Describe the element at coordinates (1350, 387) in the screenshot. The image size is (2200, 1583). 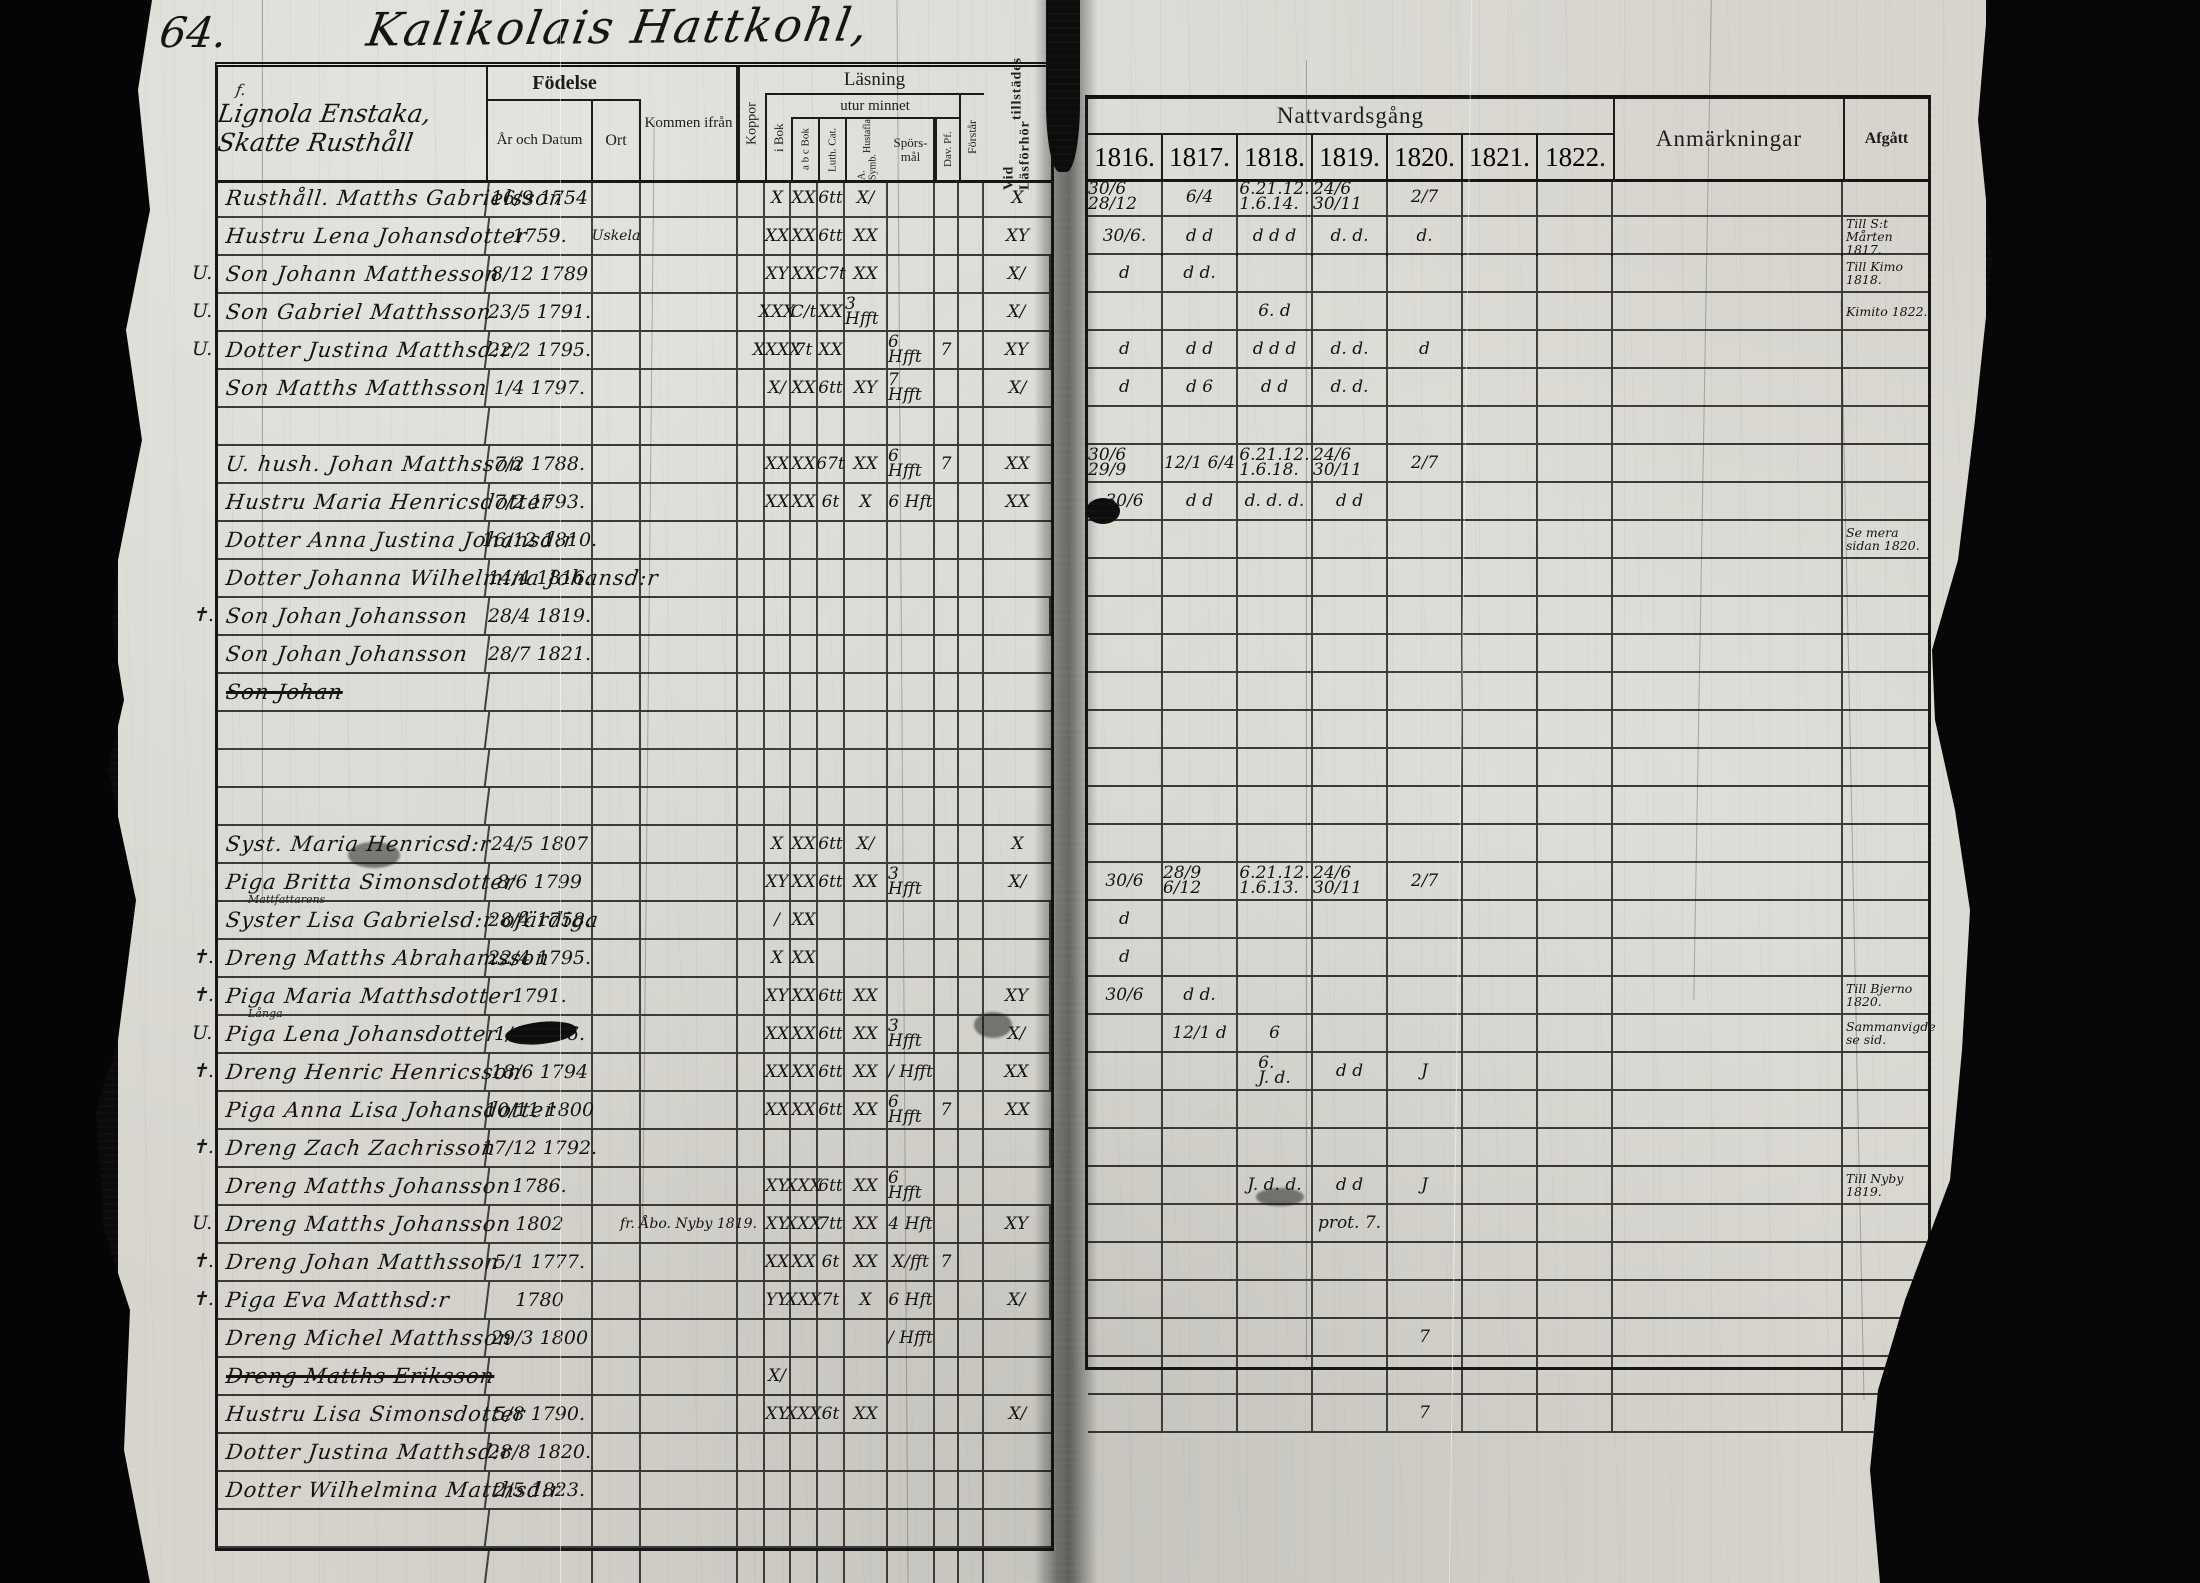
I see `cell-y1819: d. d.` at that location.